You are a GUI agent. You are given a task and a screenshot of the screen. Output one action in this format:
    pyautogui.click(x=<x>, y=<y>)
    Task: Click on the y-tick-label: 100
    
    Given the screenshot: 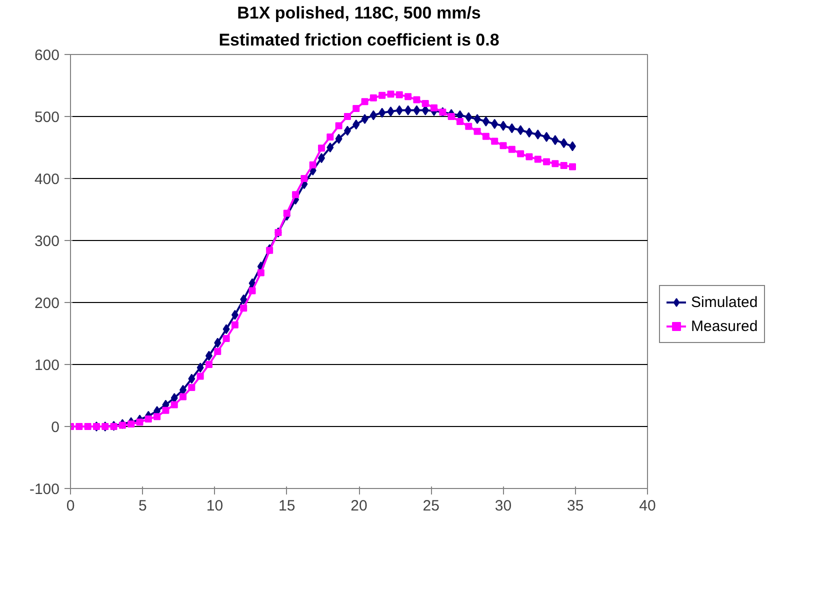 What is the action you would take?
    pyautogui.click(x=47, y=365)
    